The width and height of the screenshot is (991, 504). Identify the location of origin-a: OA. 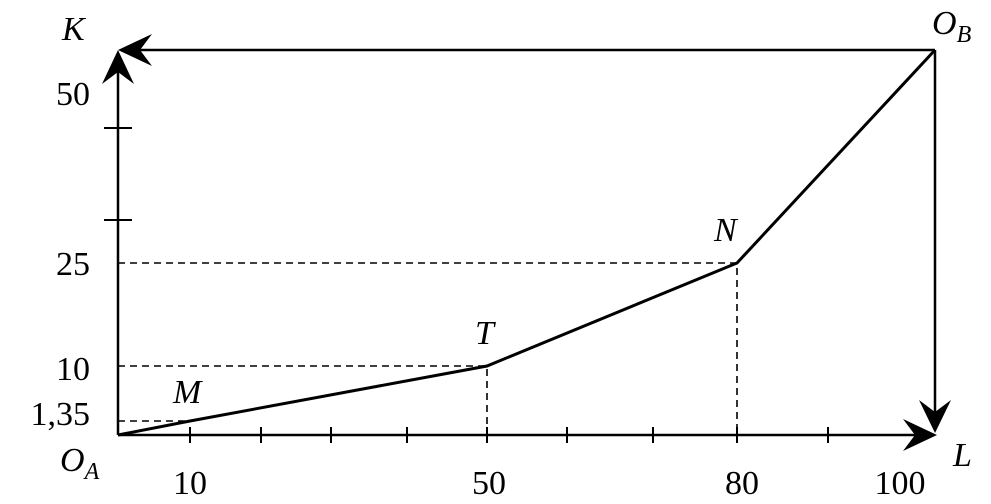
(80, 463).